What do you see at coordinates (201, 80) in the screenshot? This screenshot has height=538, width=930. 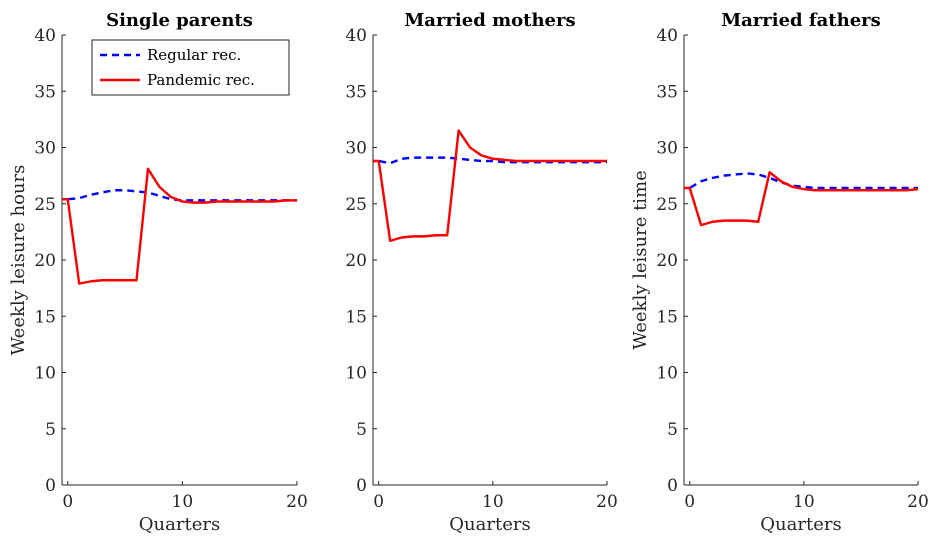 I see `legend-label: Pandemic rec.` at bounding box center [201, 80].